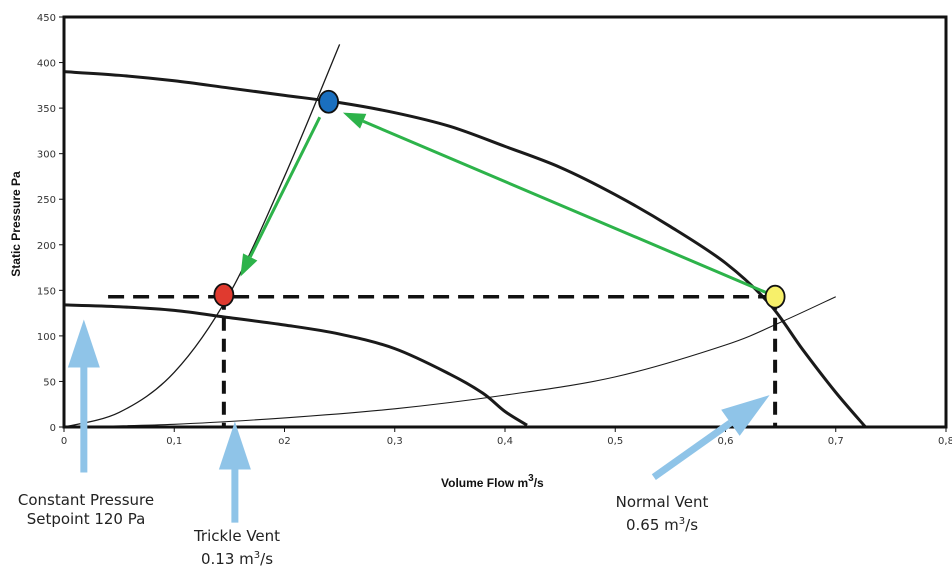  I want to click on x-tick-label: 0,4, so click(505, 441).